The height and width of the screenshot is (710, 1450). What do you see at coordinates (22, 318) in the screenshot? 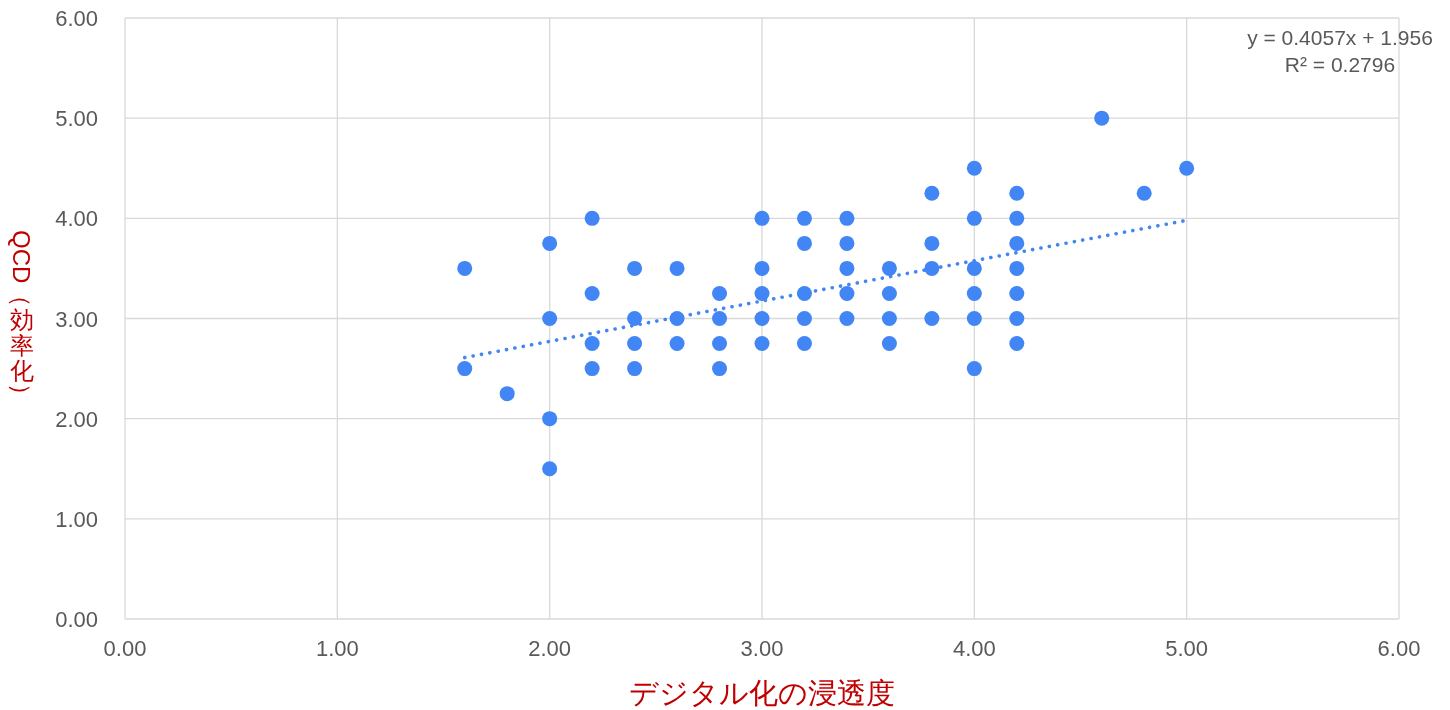
I see `y-axis-title: QCD（効率化）` at bounding box center [22, 318].